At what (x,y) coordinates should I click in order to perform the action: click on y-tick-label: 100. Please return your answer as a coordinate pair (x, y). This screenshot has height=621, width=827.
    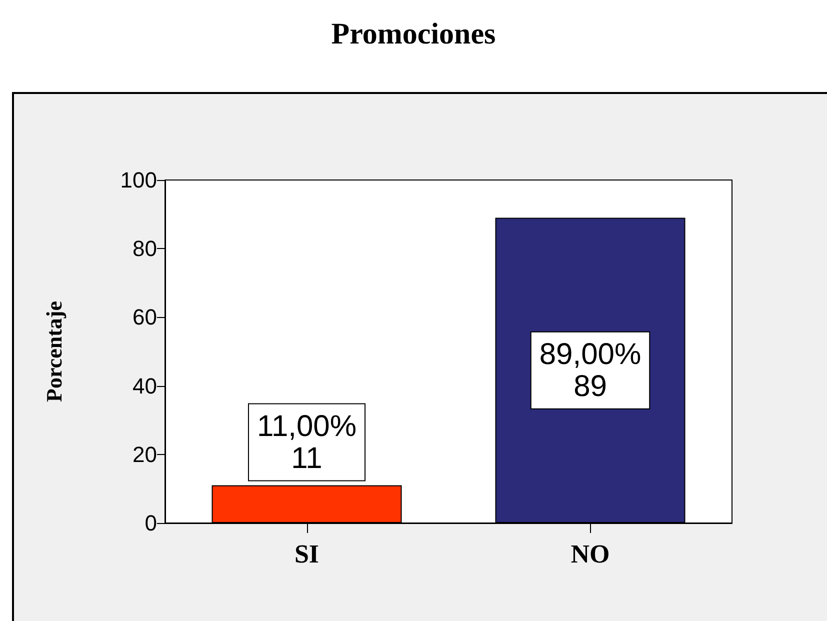
    Looking at the image, I should click on (138, 180).